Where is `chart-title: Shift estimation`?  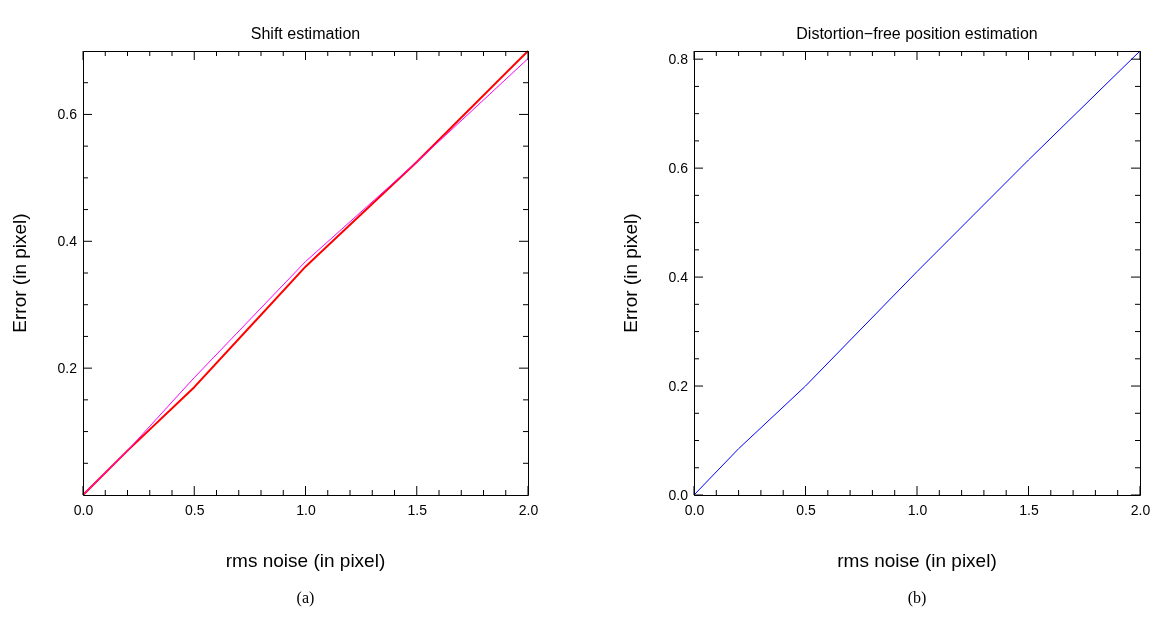
chart-title: Shift estimation is located at coordinates (305, 33).